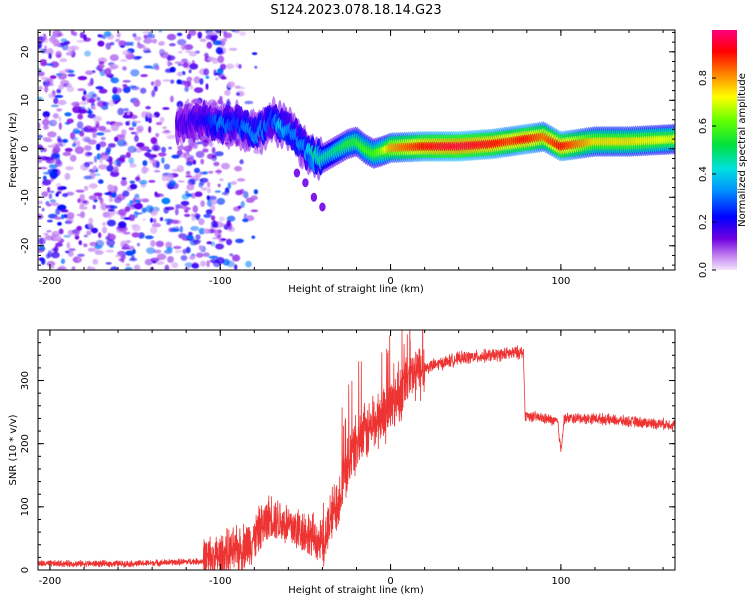 The width and height of the screenshot is (750, 600). What do you see at coordinates (322, 207) in the screenshot?
I see `side-branch-blob` at bounding box center [322, 207].